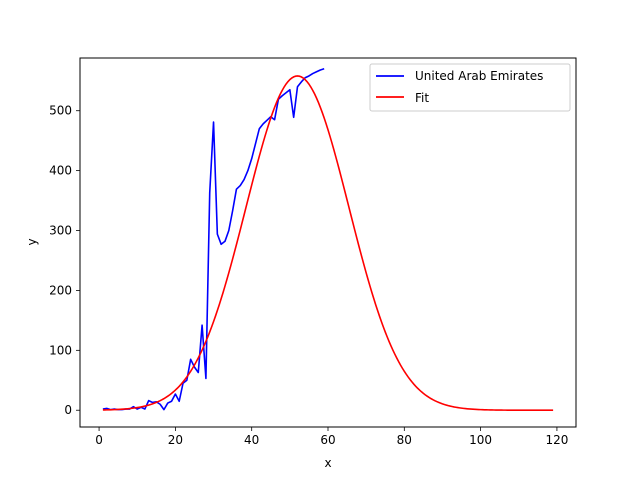 The image size is (640, 480). What do you see at coordinates (556, 440) in the screenshot?
I see `x-tick-label: 120` at bounding box center [556, 440].